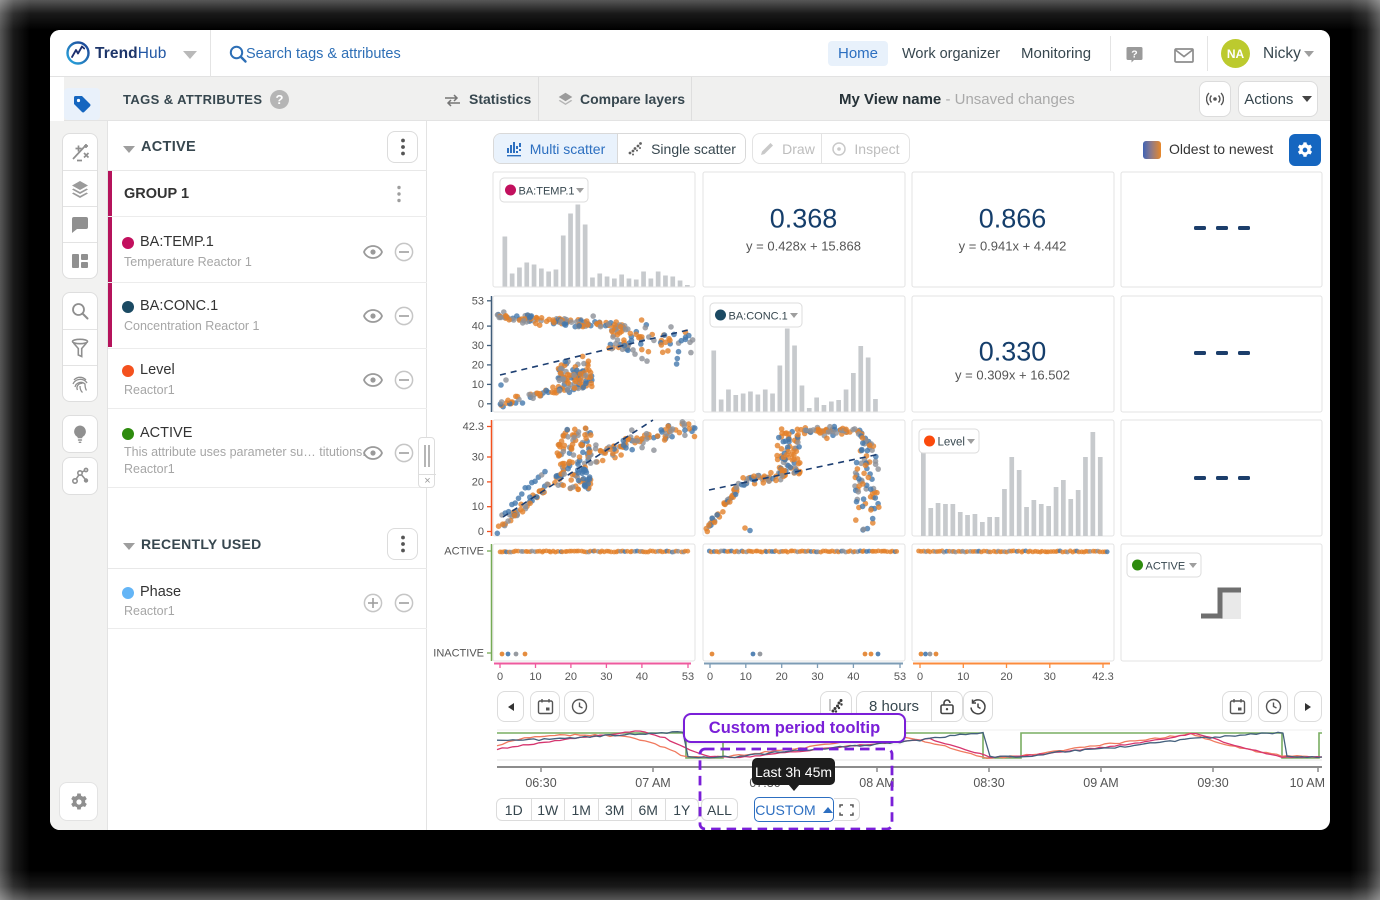  What do you see at coordinates (1013, 352) in the screenshot?
I see `svg-text: 0.330` at bounding box center [1013, 352].